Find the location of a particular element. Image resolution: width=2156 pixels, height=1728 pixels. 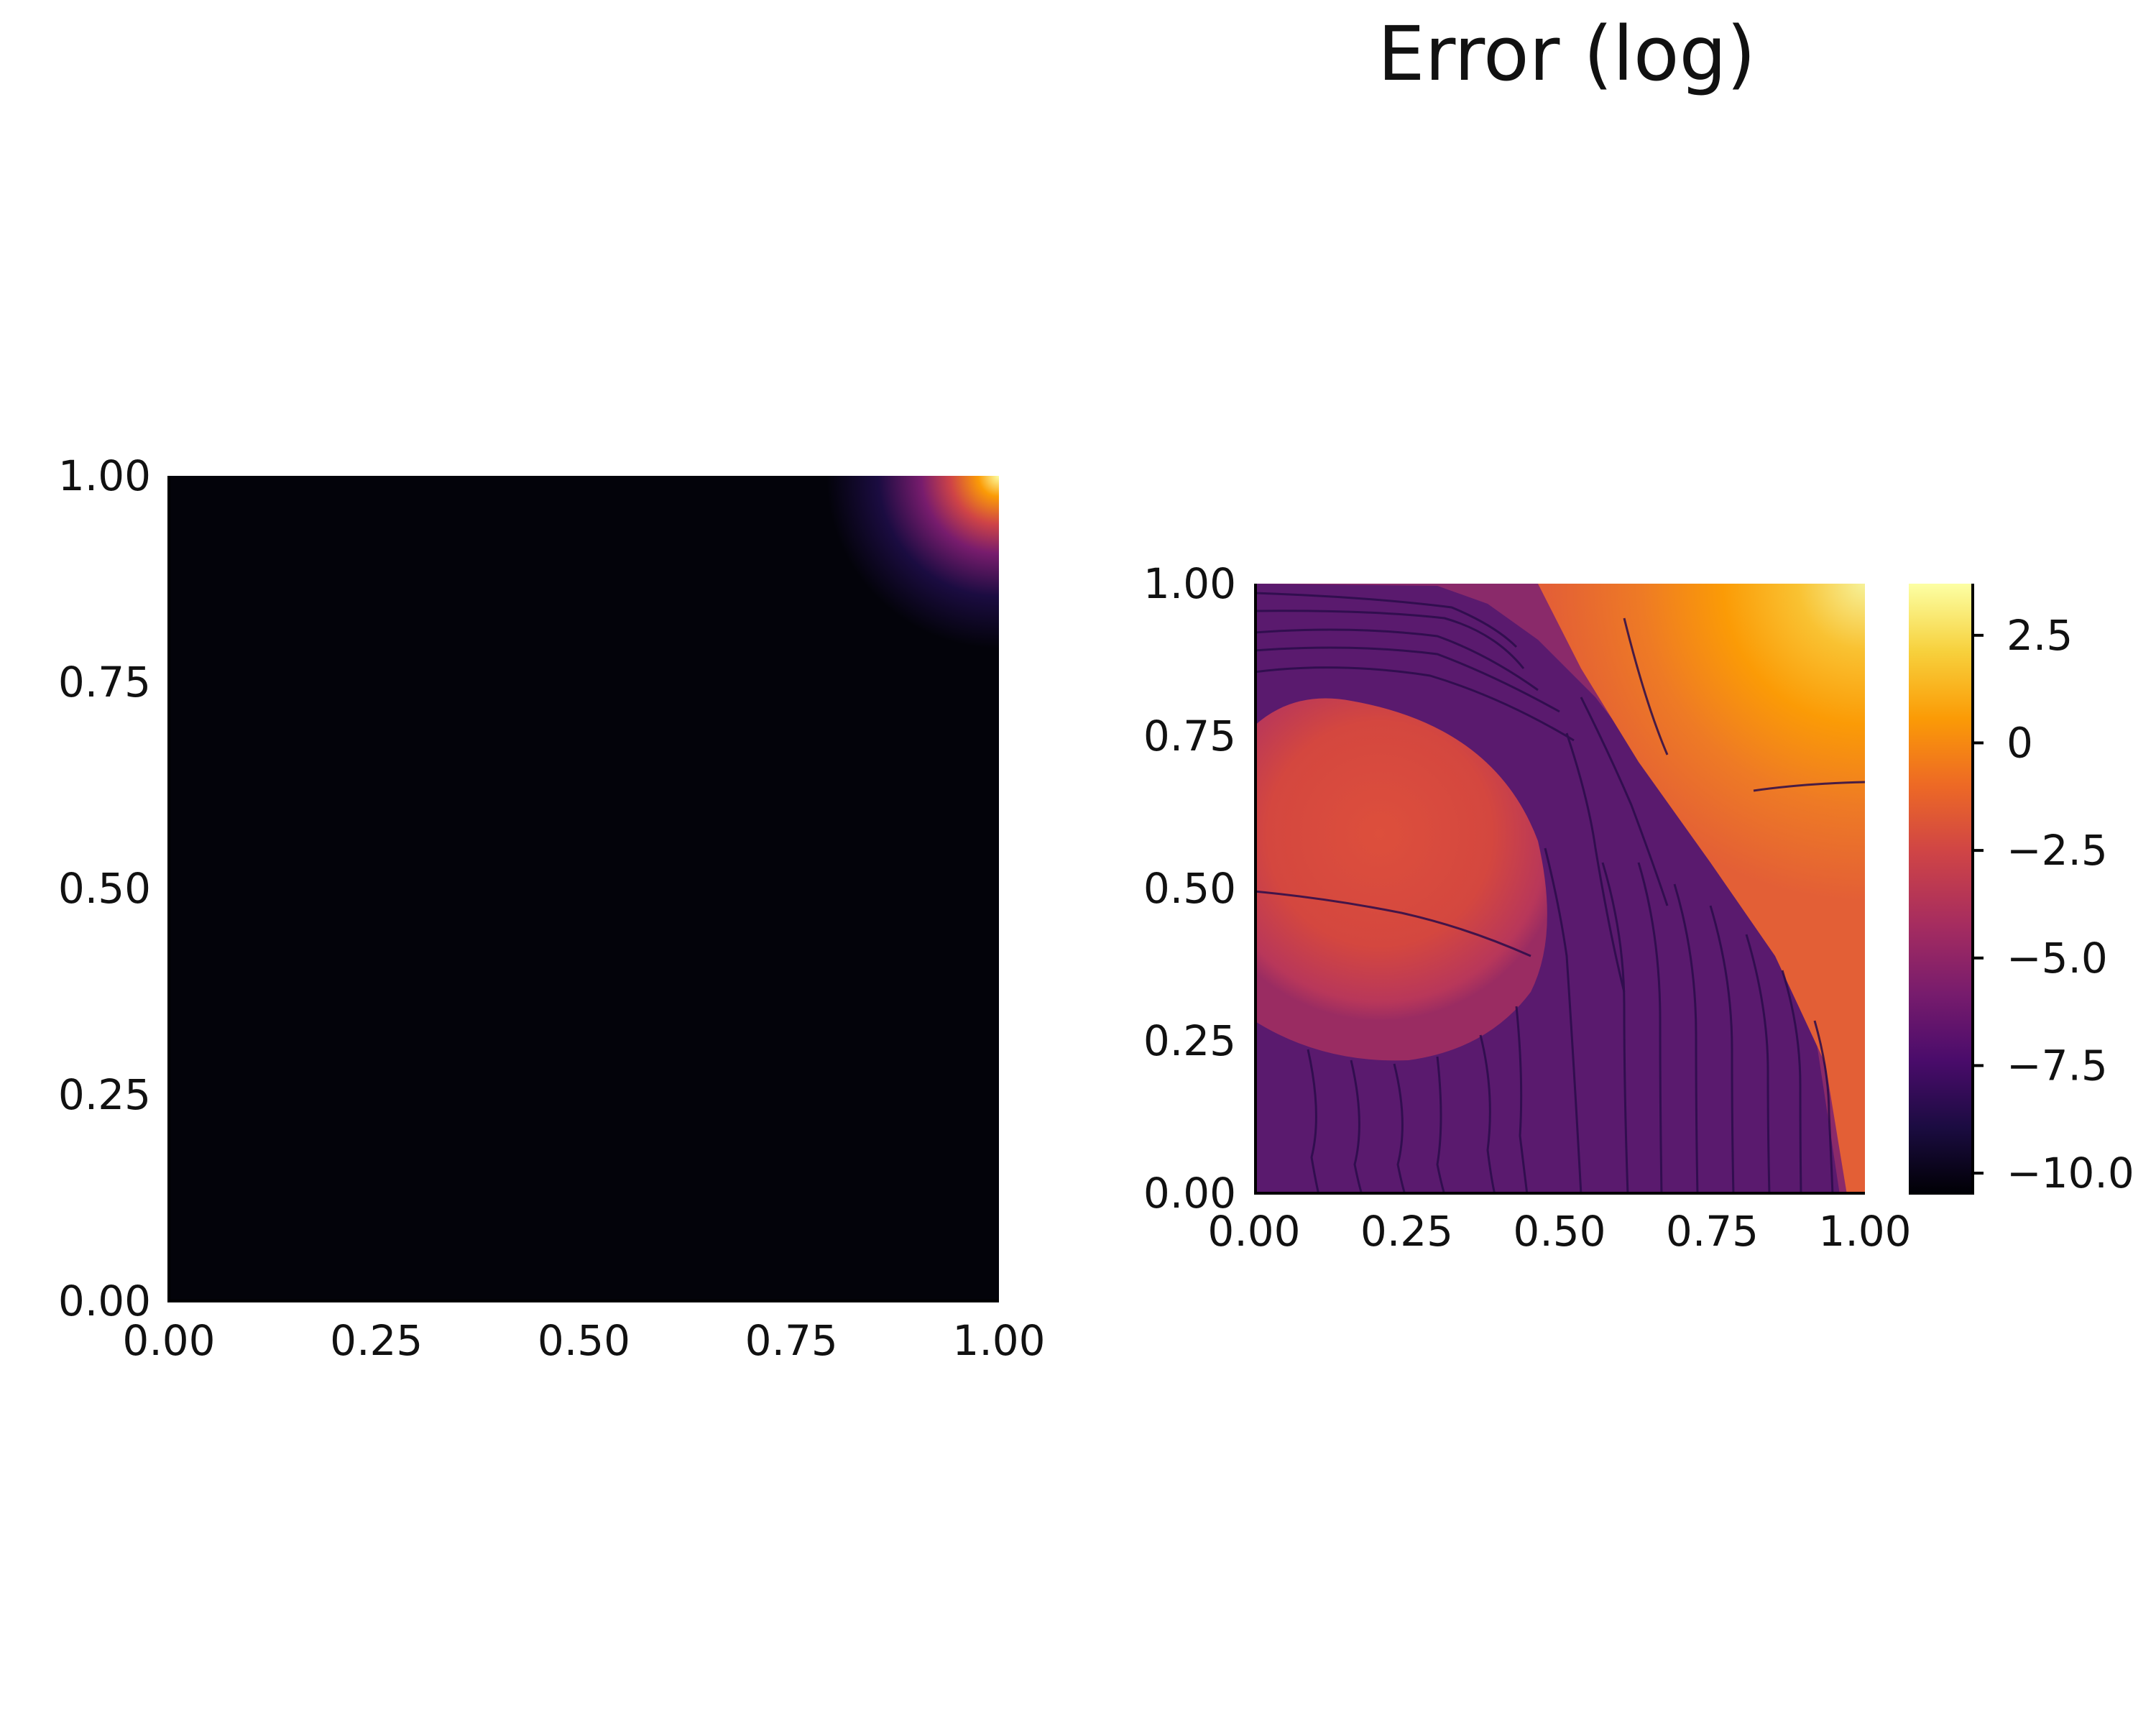

right-y-tick-label: 0.75 is located at coordinates (1189, 736).